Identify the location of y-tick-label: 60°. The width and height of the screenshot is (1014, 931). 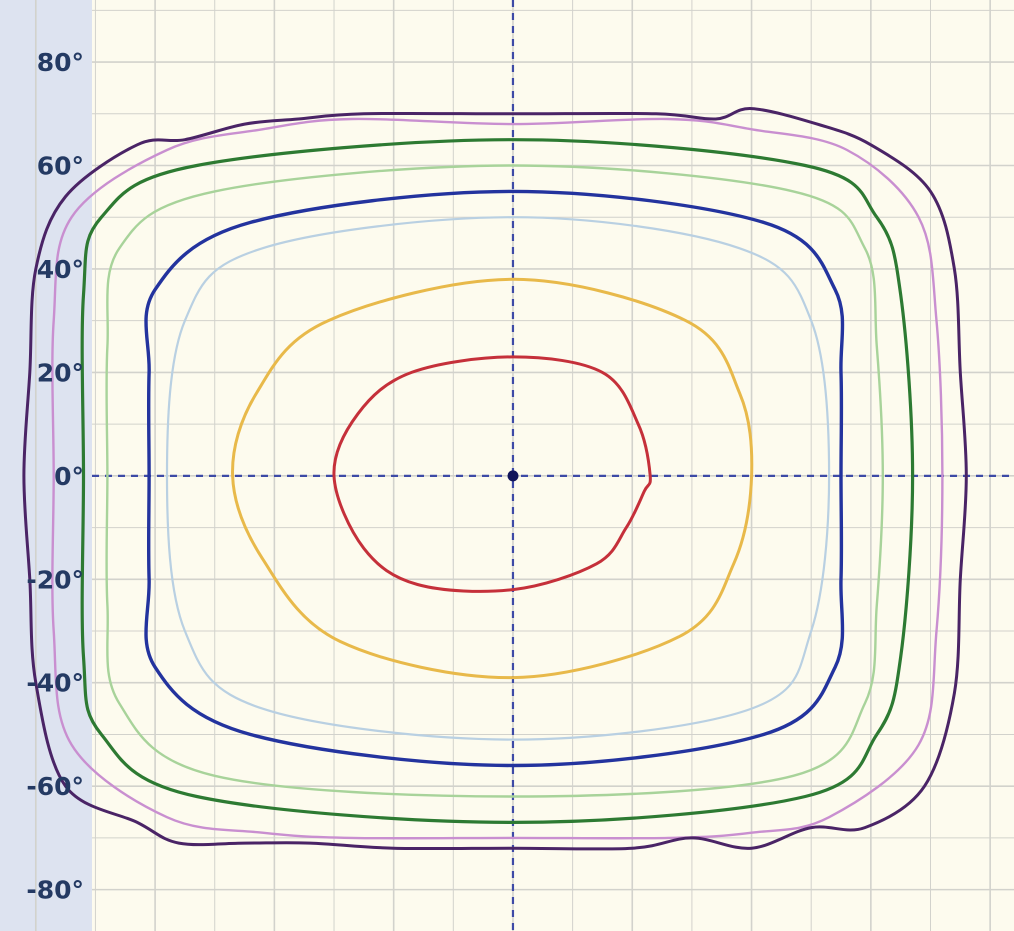
(60, 166).